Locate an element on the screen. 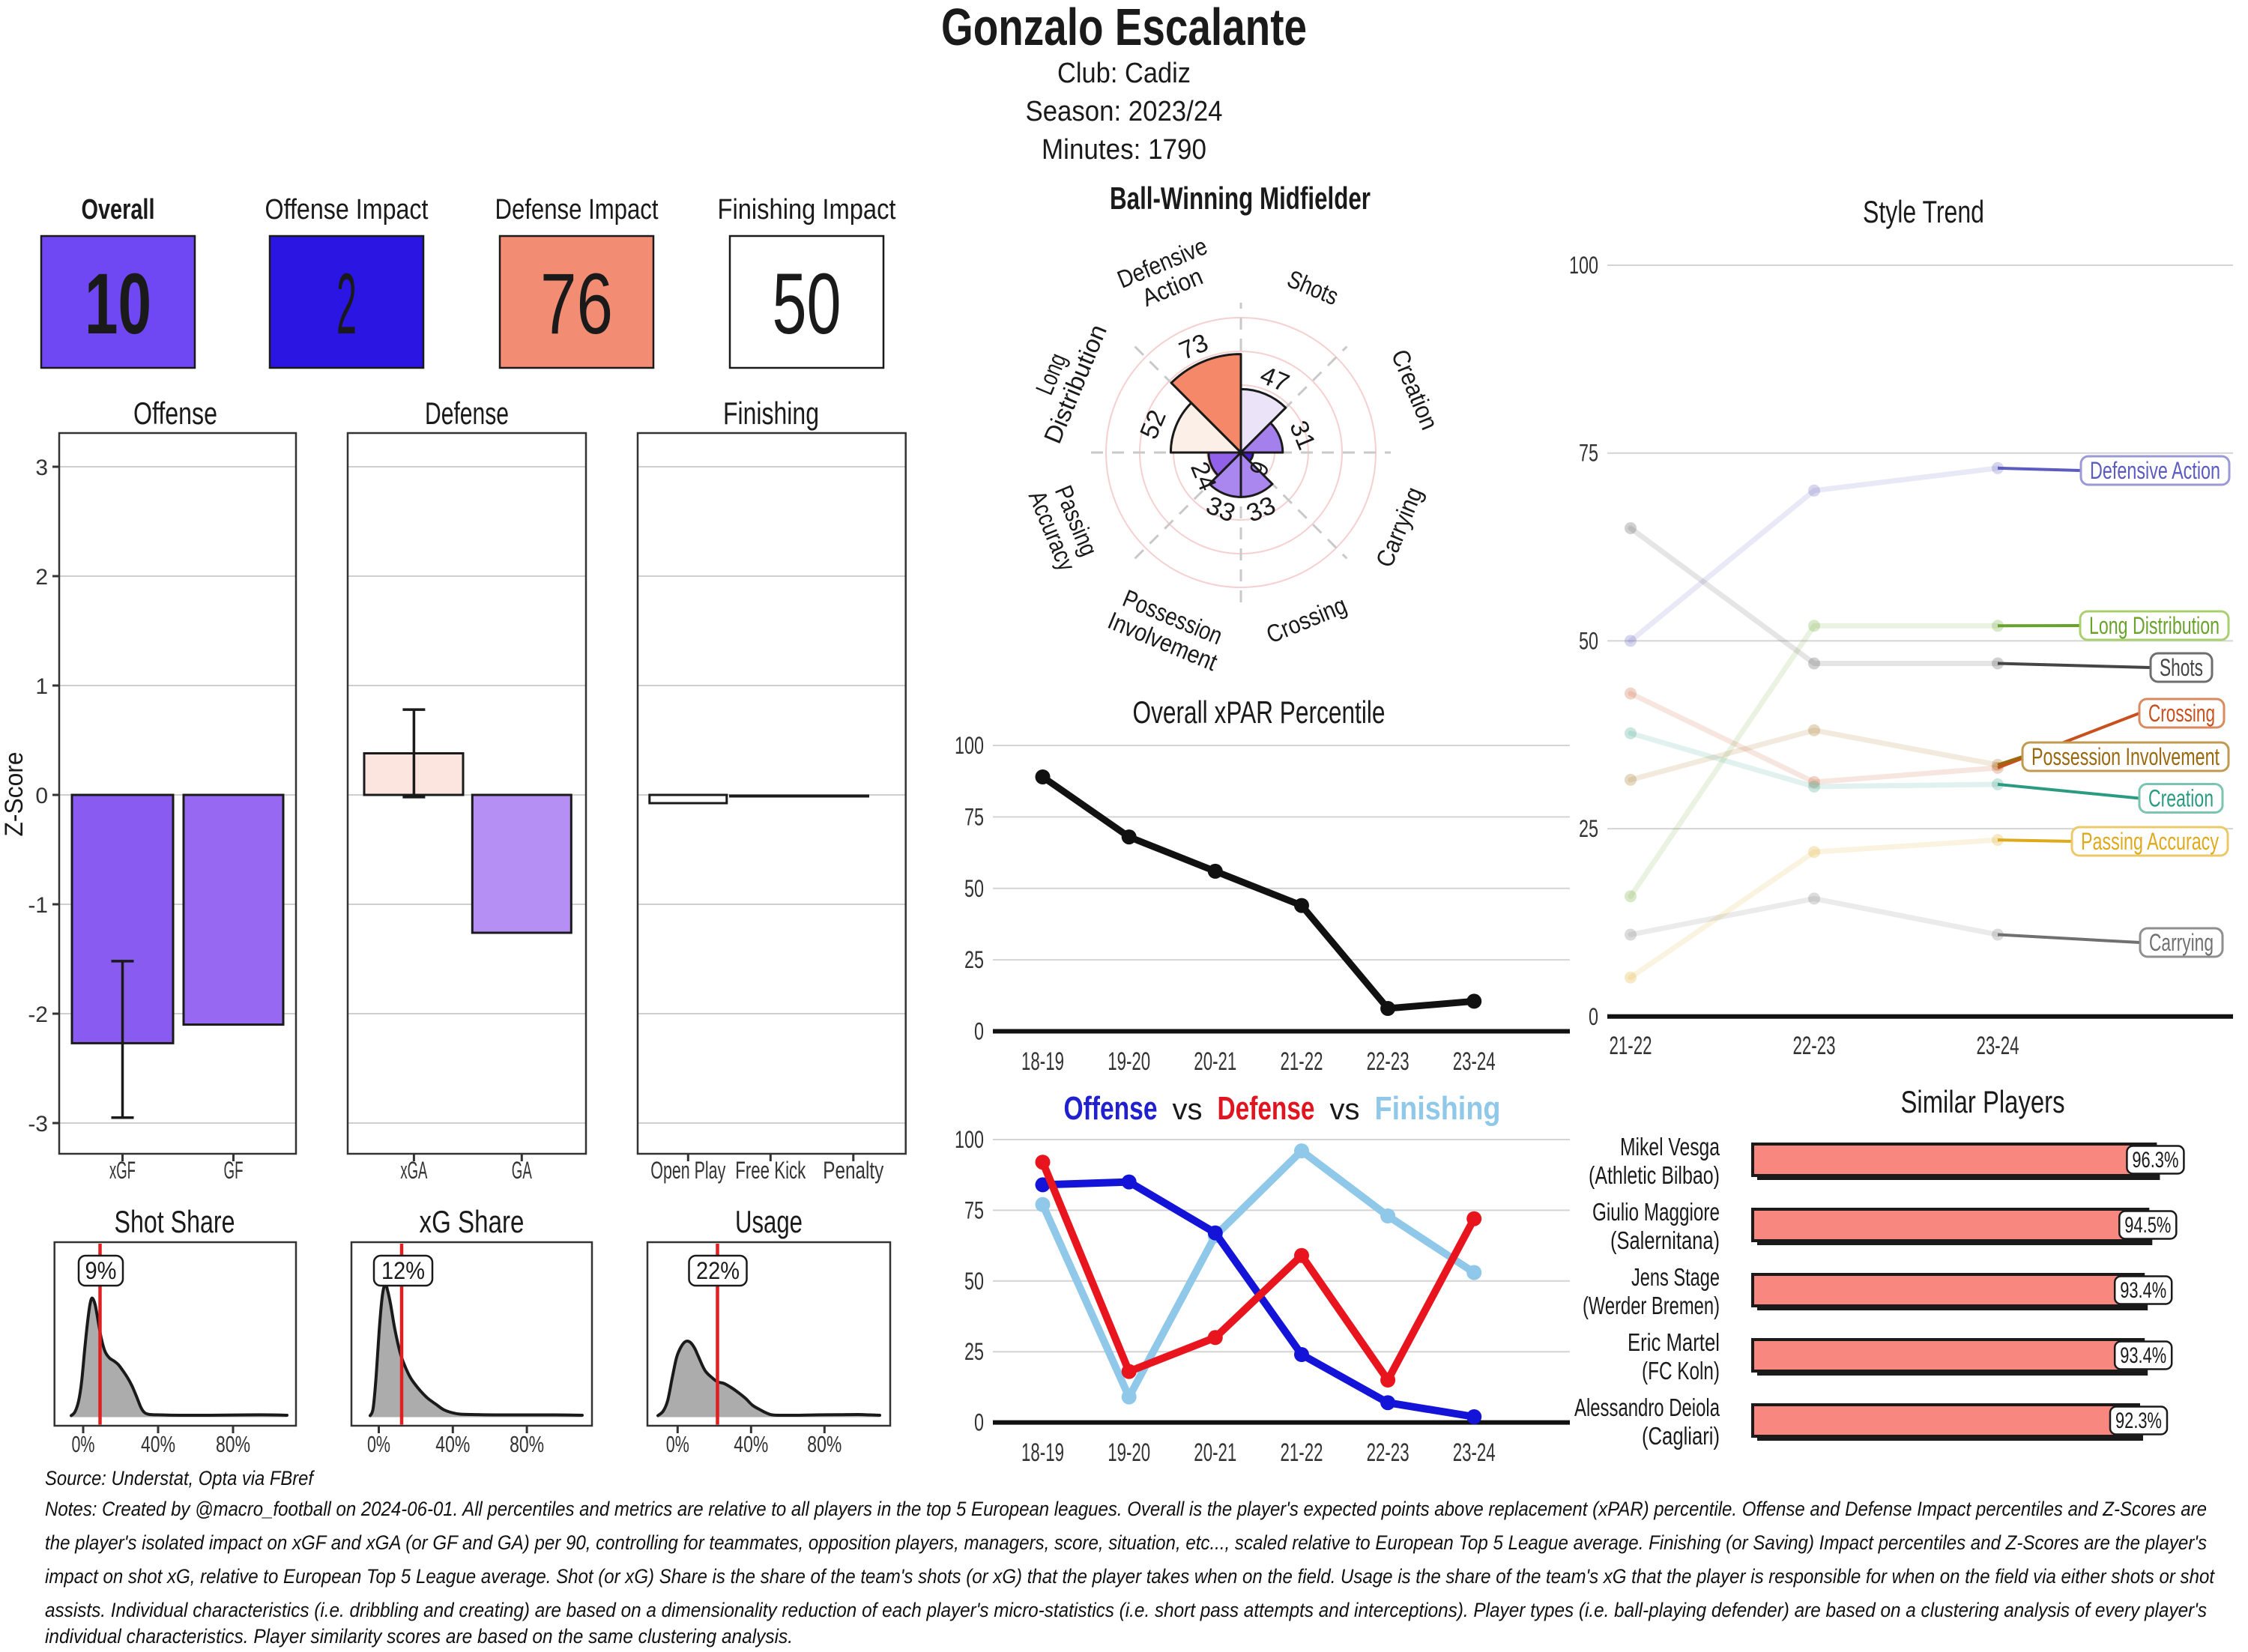 This screenshot has width=2248, height=1652. svg-text: Passing Accuracy is located at coordinates (2150, 841).